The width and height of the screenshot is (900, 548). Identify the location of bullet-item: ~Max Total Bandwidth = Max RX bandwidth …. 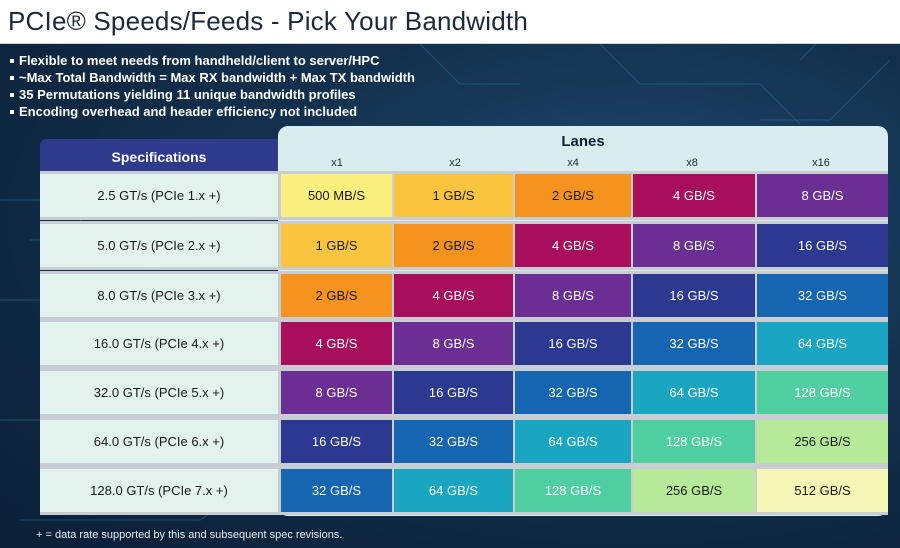
(212, 77).